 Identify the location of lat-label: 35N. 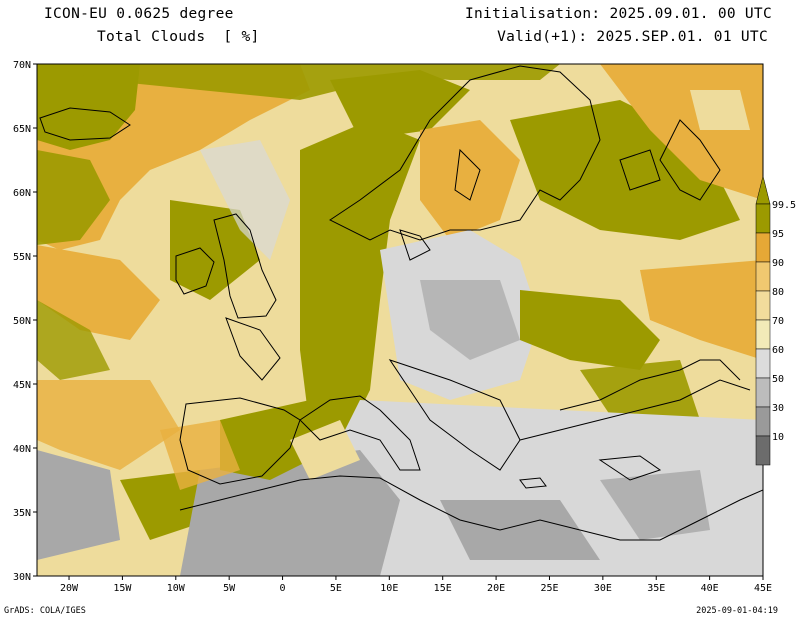
(22, 513).